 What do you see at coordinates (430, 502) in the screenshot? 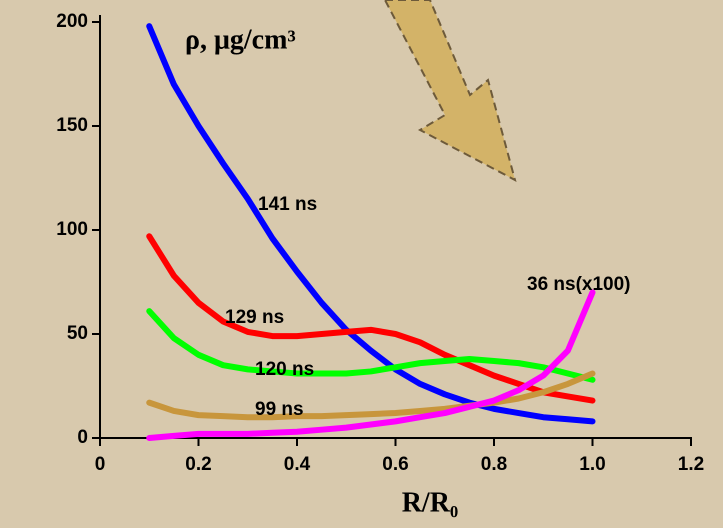
I see `x-axis-label: R/R₀` at bounding box center [430, 502].